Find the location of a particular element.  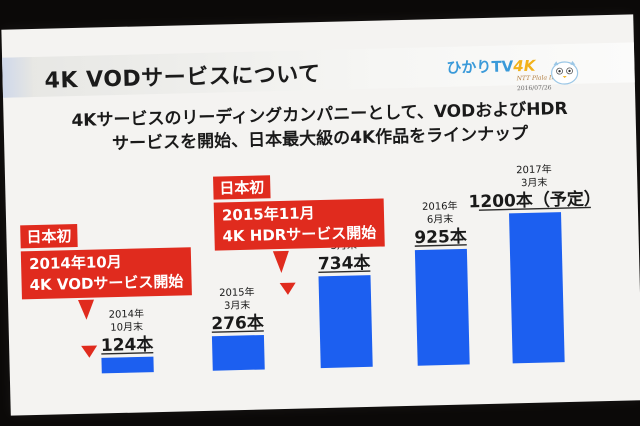

callout-2-pointer is located at coordinates (280, 262).